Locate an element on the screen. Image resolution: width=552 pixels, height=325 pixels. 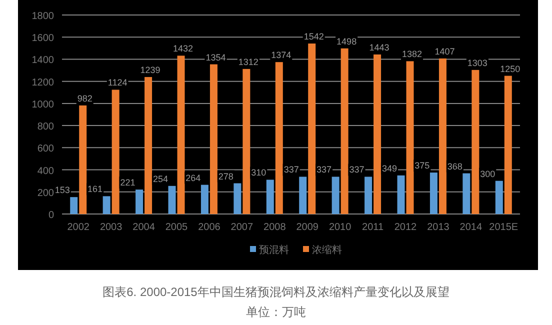
y-tick-label: 800 is located at coordinates (45, 127).